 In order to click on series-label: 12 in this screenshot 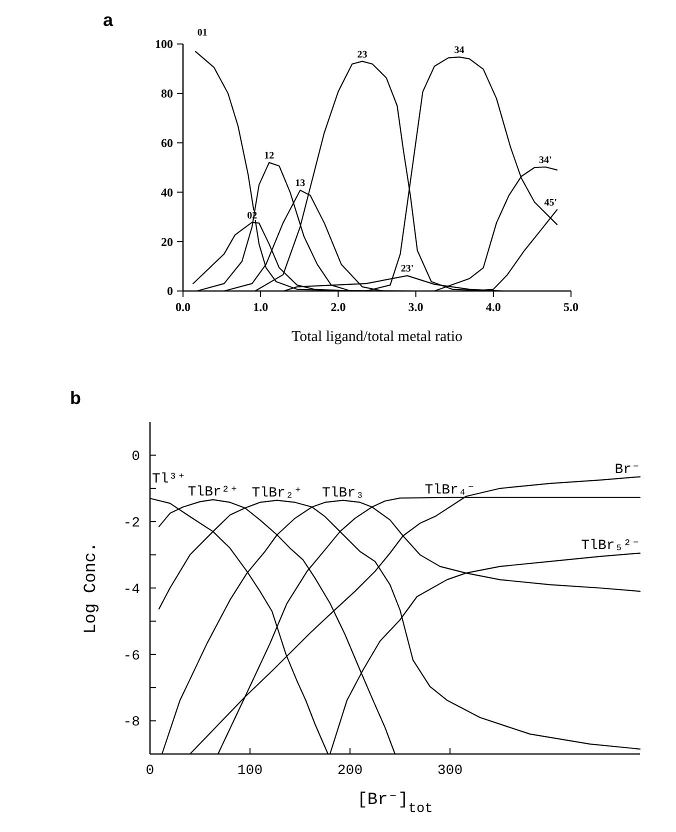, I will do `click(269, 156)`.